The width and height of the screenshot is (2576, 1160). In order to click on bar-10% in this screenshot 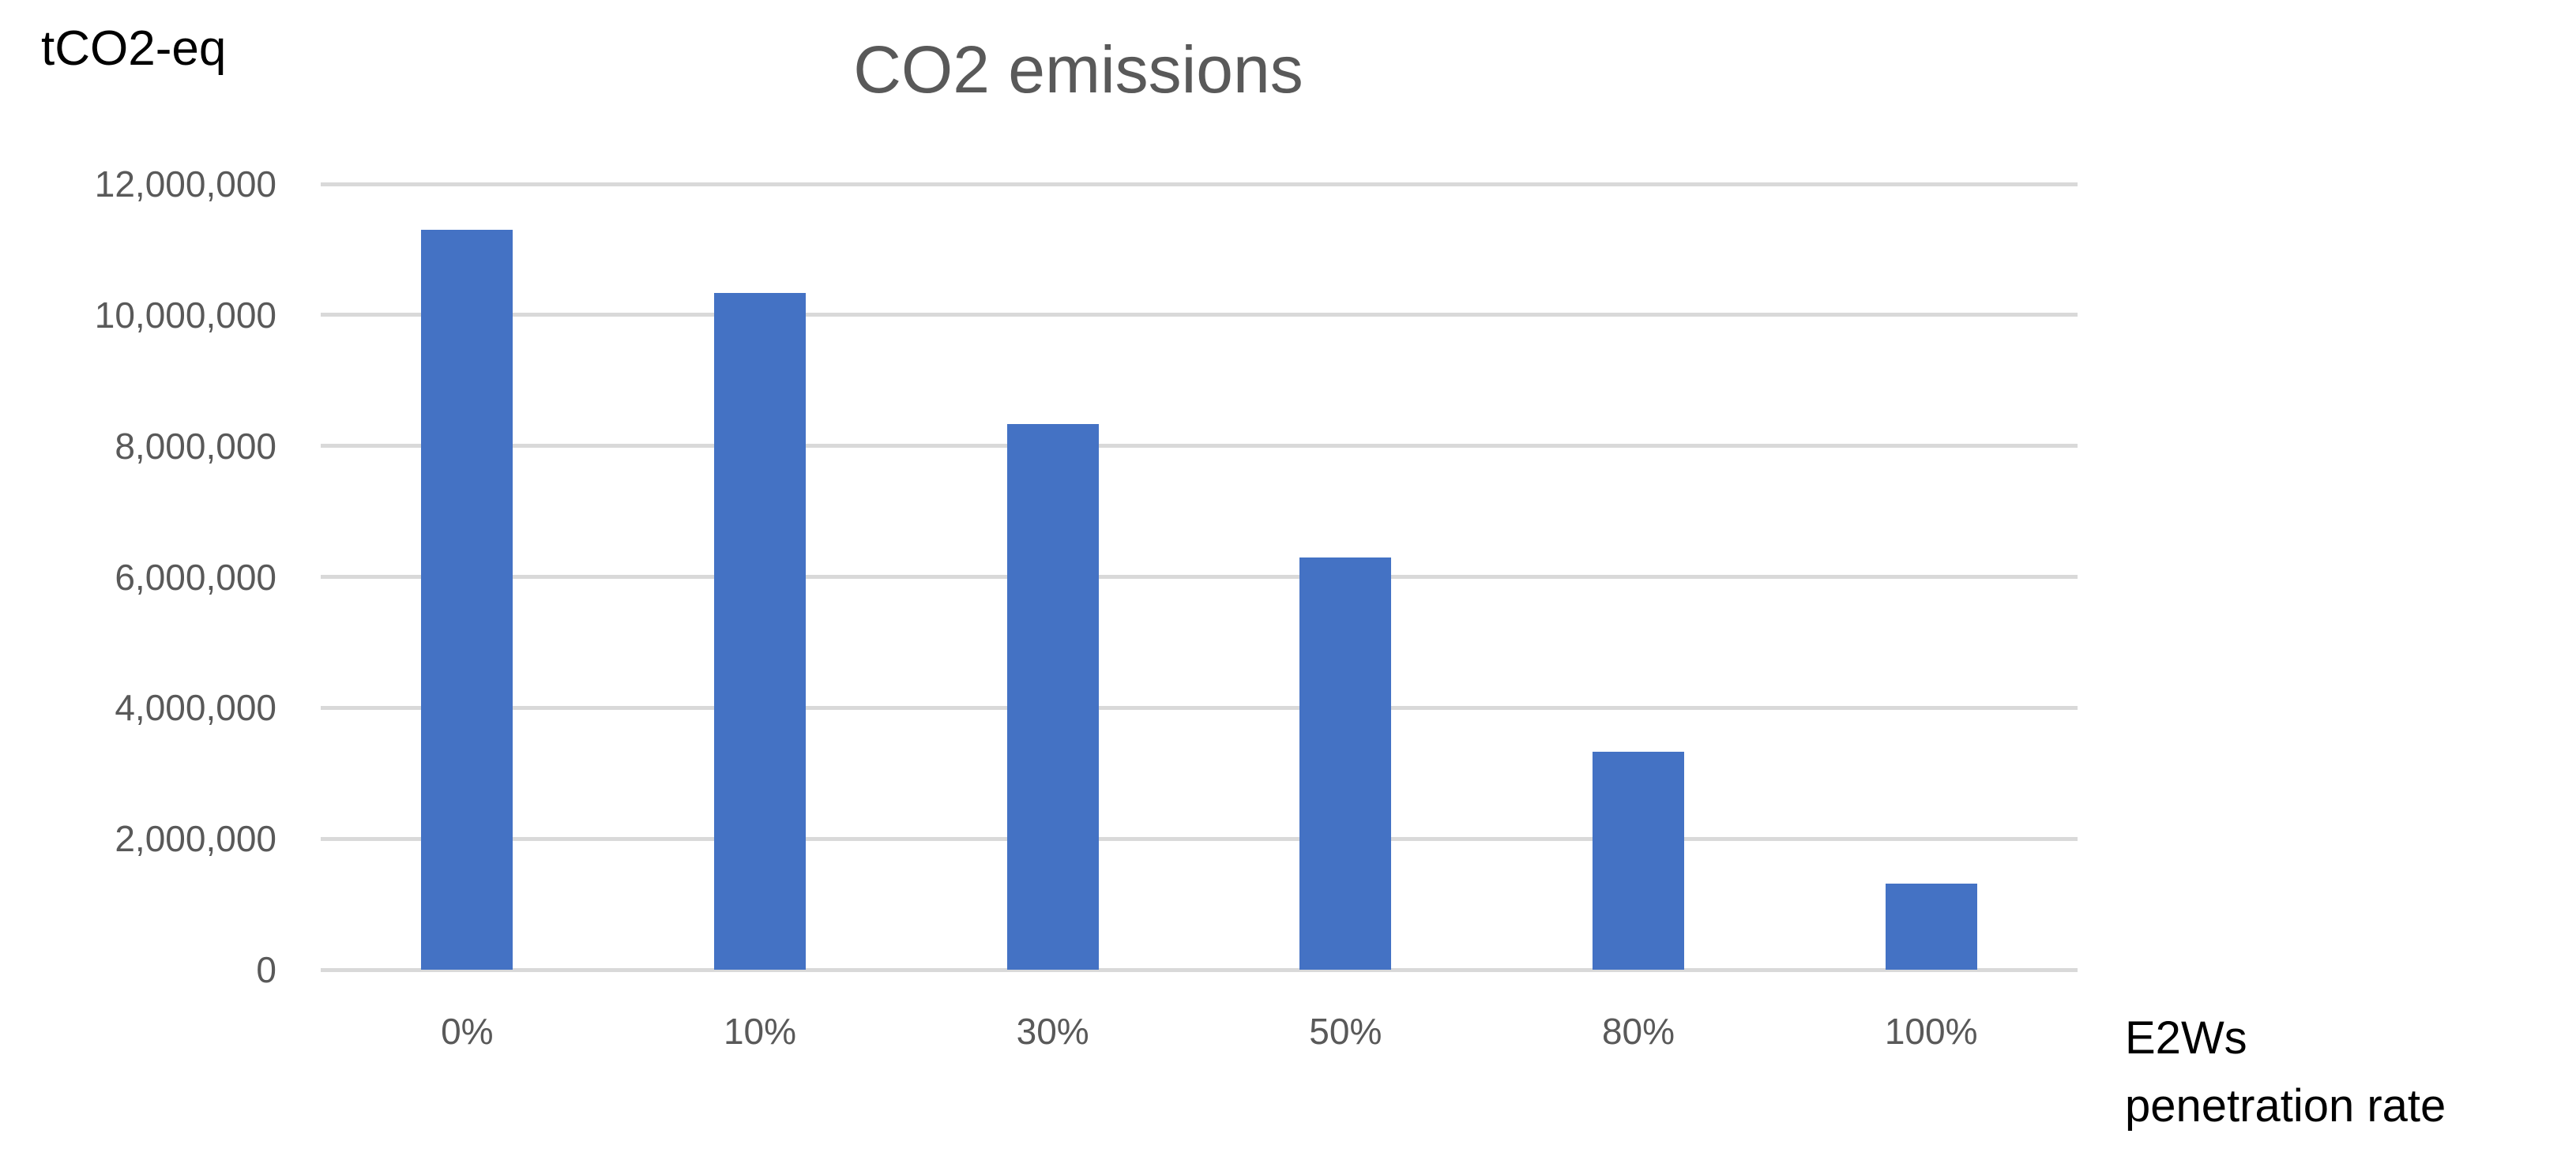, I will do `click(760, 631)`.